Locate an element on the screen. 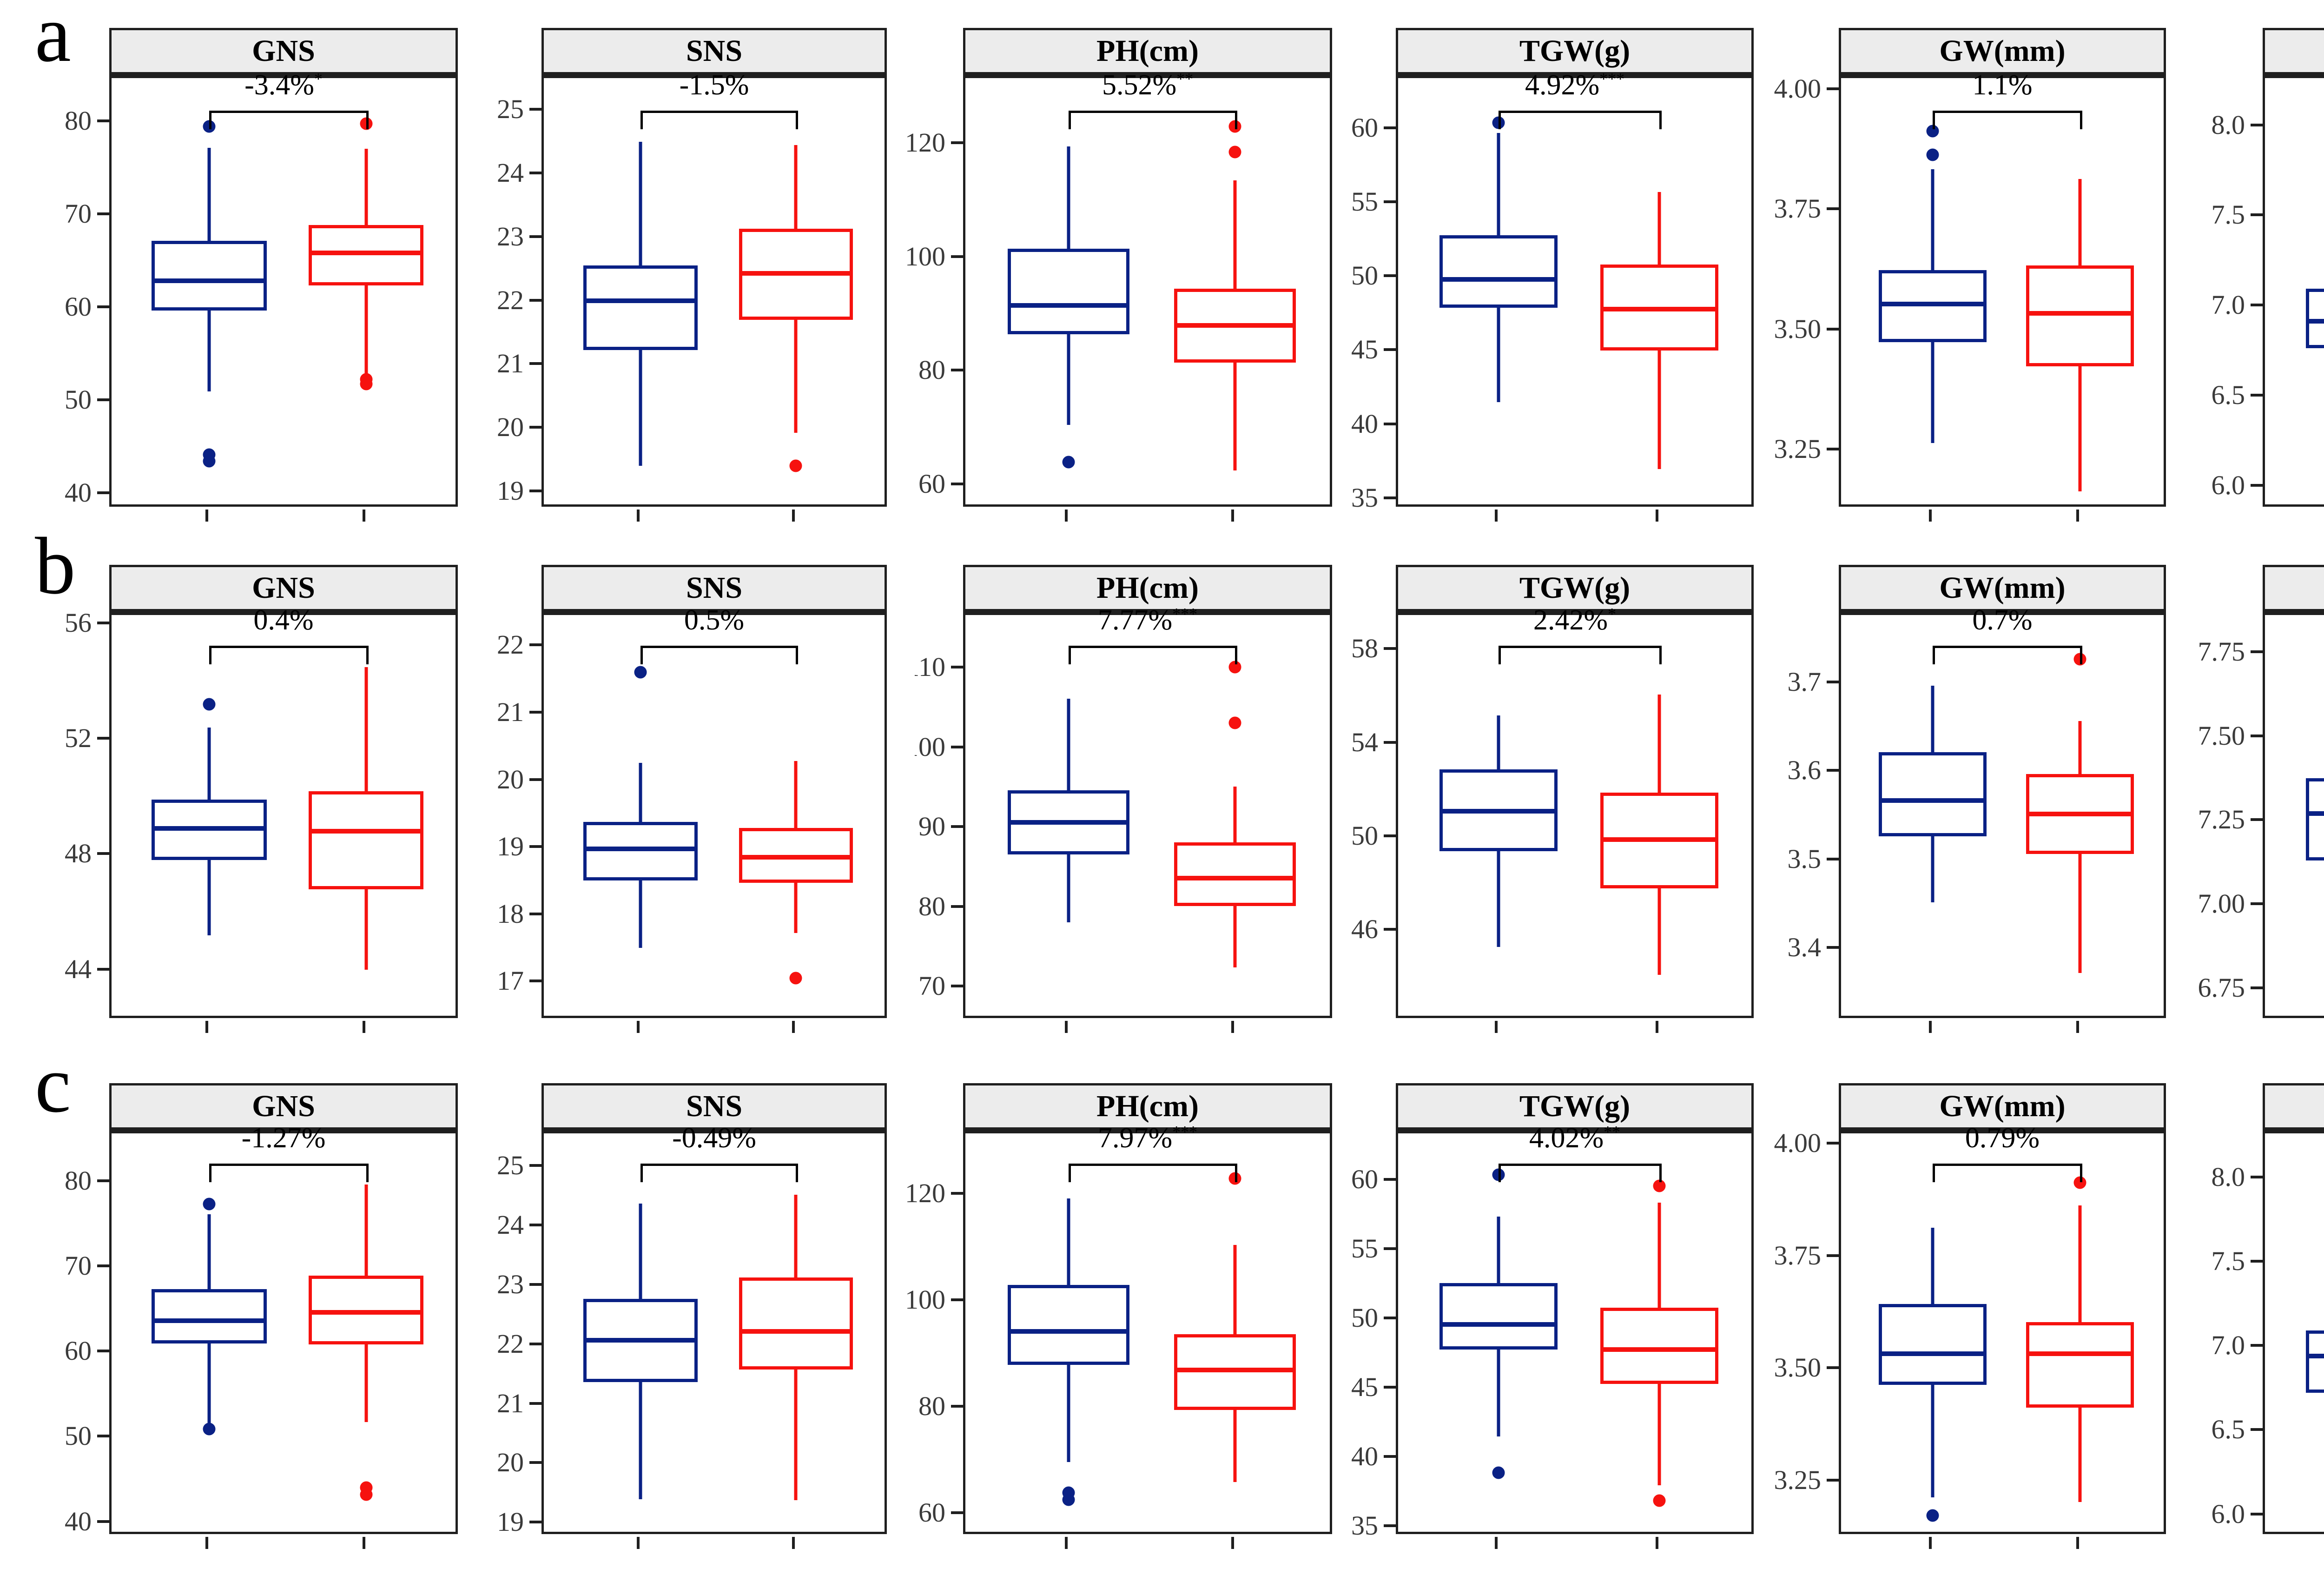 This screenshot has width=2324, height=1575. panel-header-gwmm-b: GW(mm) is located at coordinates (2002, 588).